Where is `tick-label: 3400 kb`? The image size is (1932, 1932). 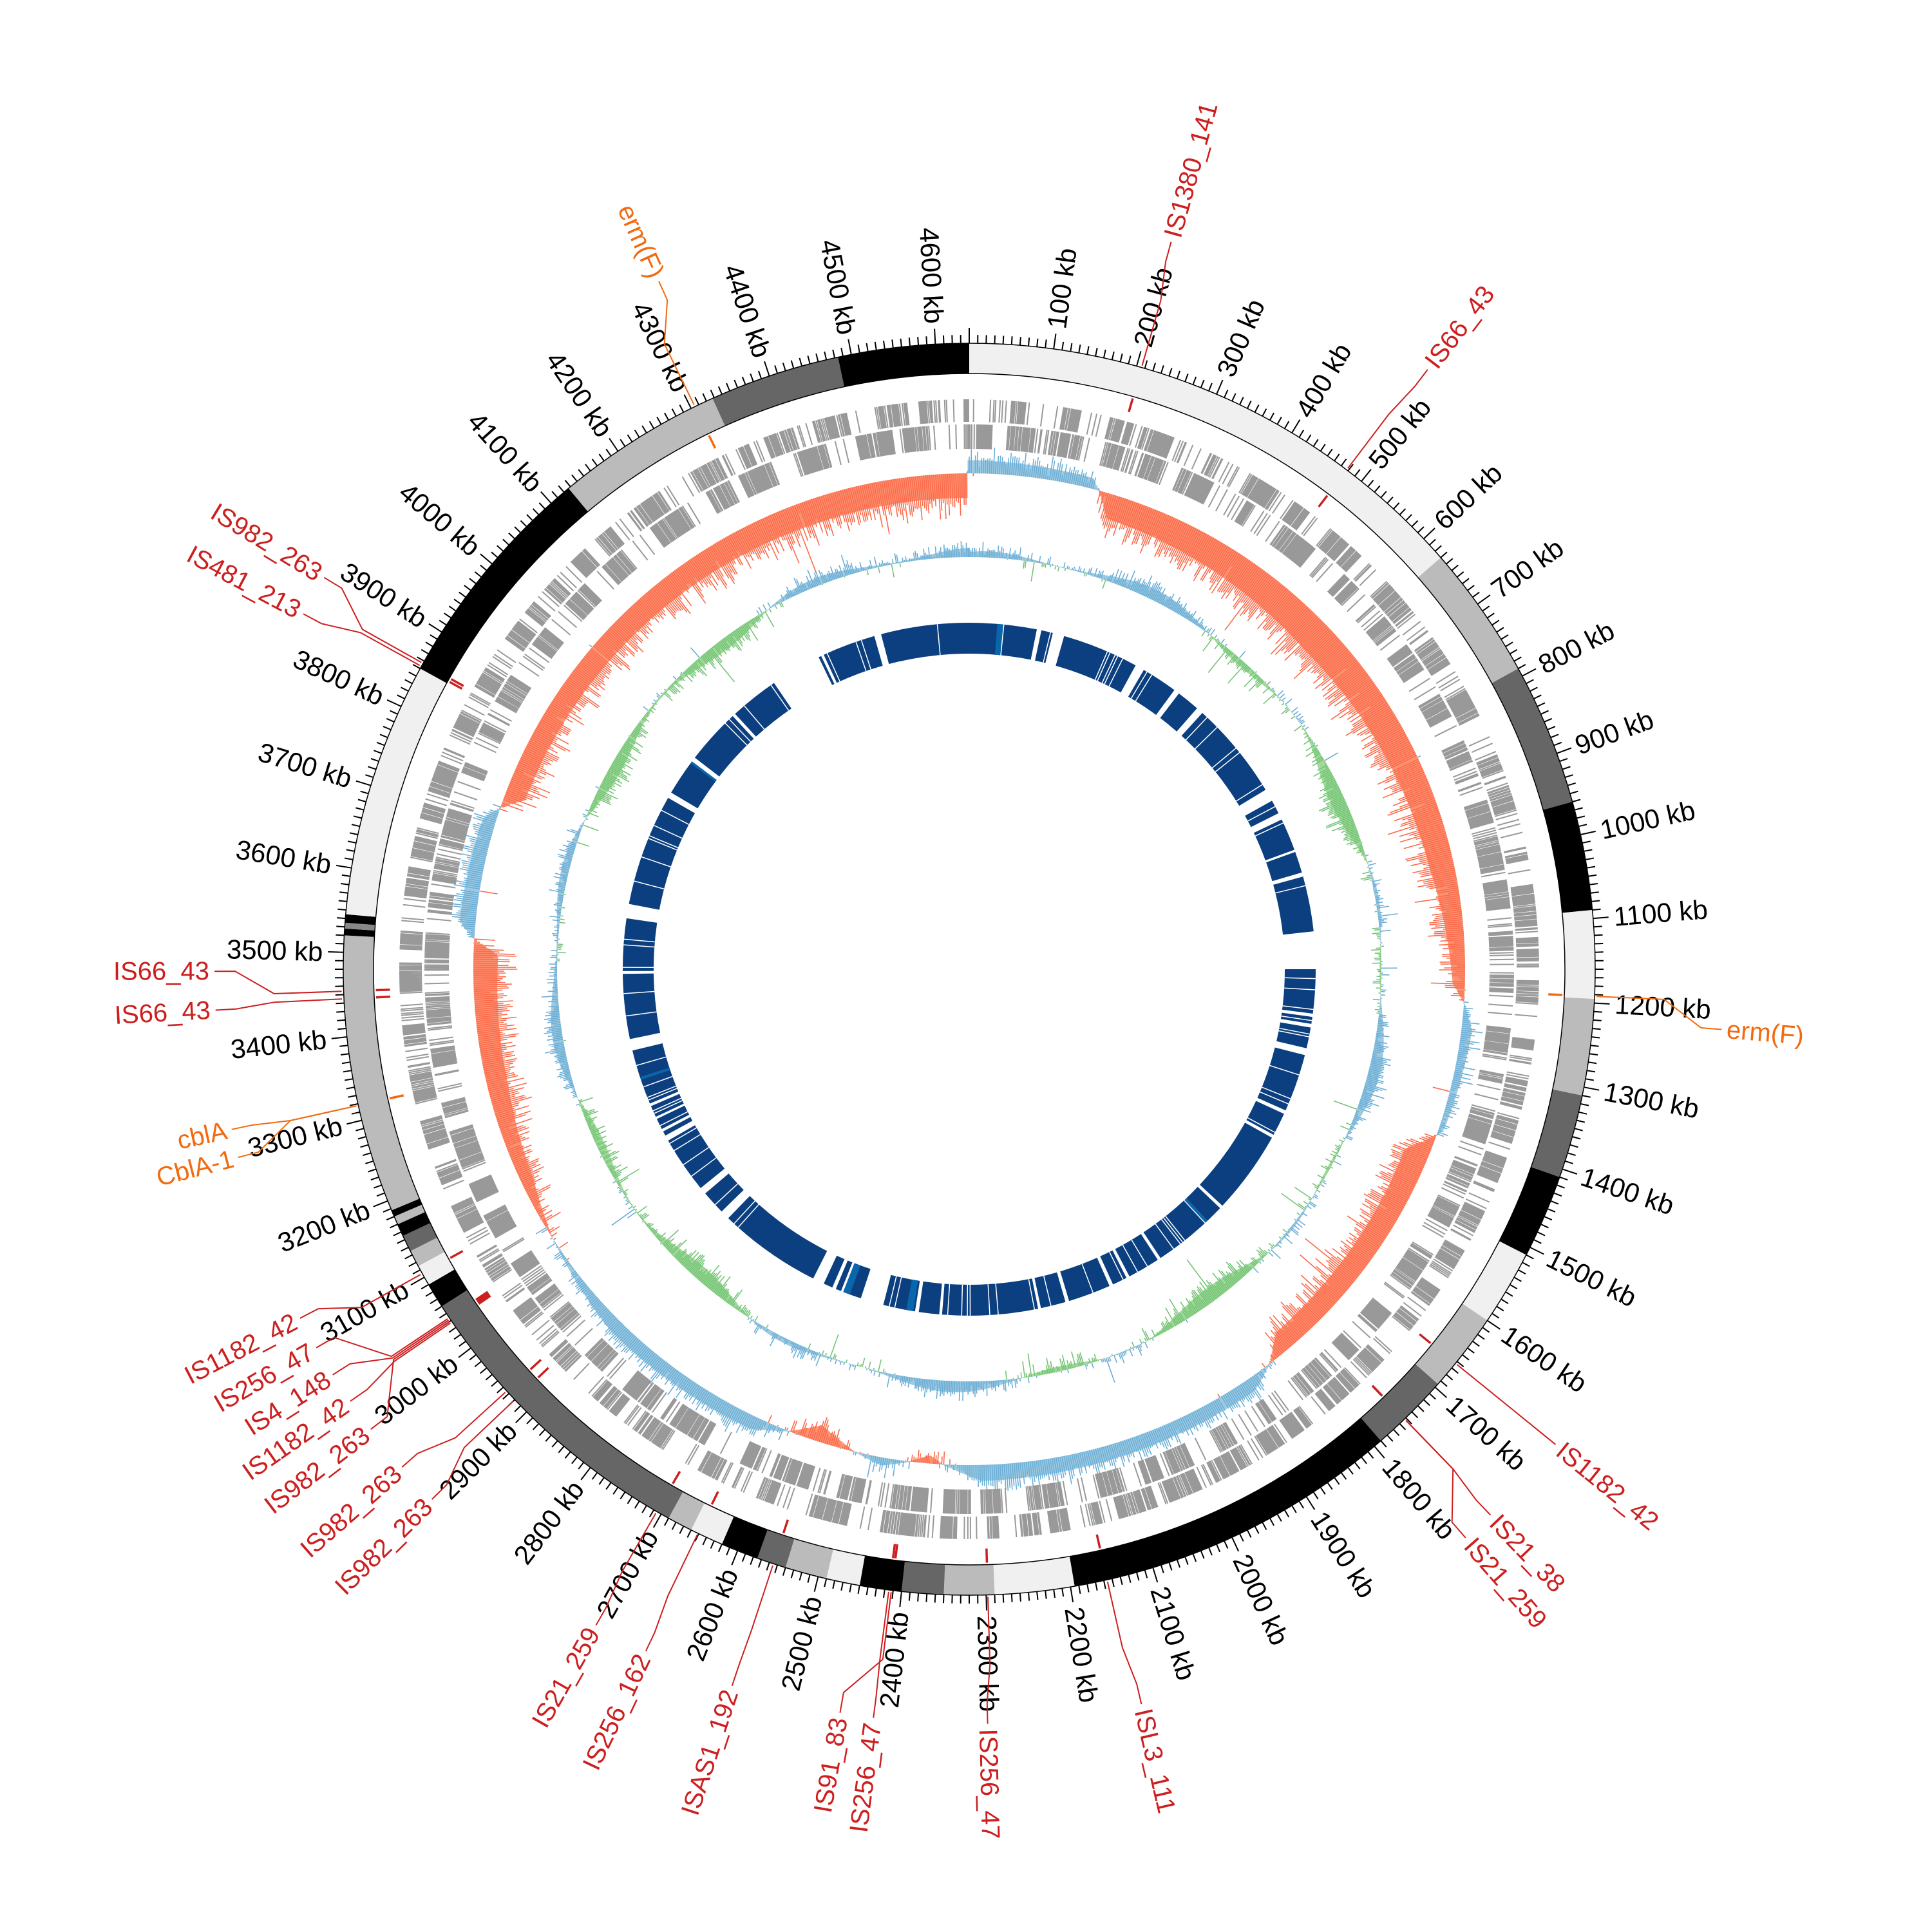 tick-label: 3400 kb is located at coordinates (278, 1044).